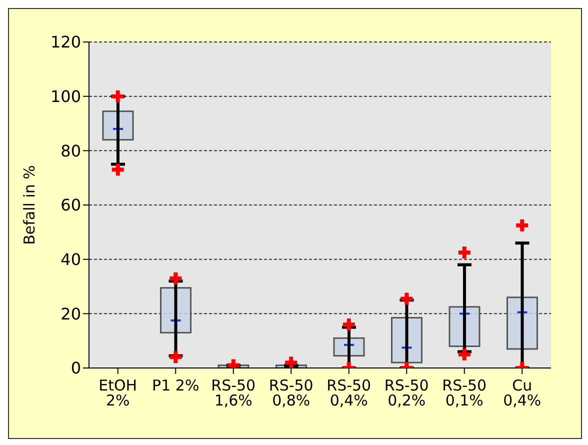  What do you see at coordinates (65, 96) in the screenshot?
I see `y-tick-label: 100` at bounding box center [65, 96].